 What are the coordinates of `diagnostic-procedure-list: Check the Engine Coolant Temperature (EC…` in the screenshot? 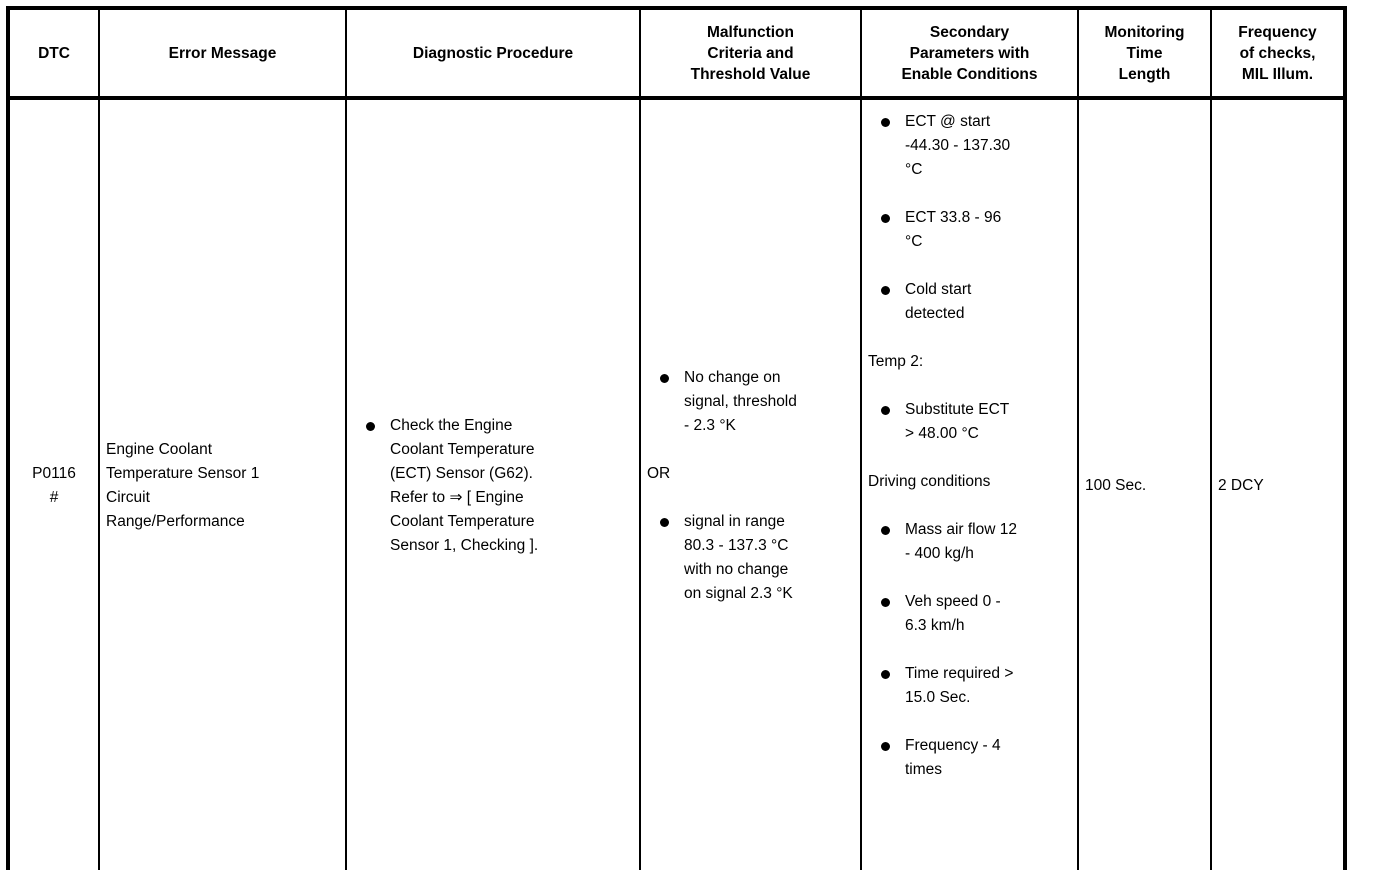 It's located at (493, 486).